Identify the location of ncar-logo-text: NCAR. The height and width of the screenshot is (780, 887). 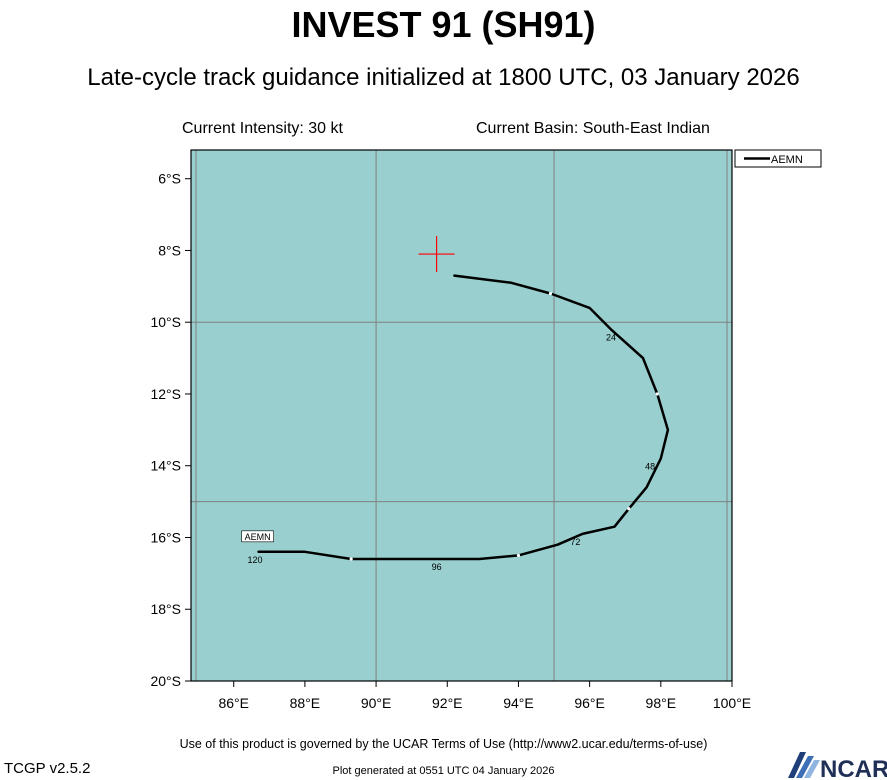
(853, 768).